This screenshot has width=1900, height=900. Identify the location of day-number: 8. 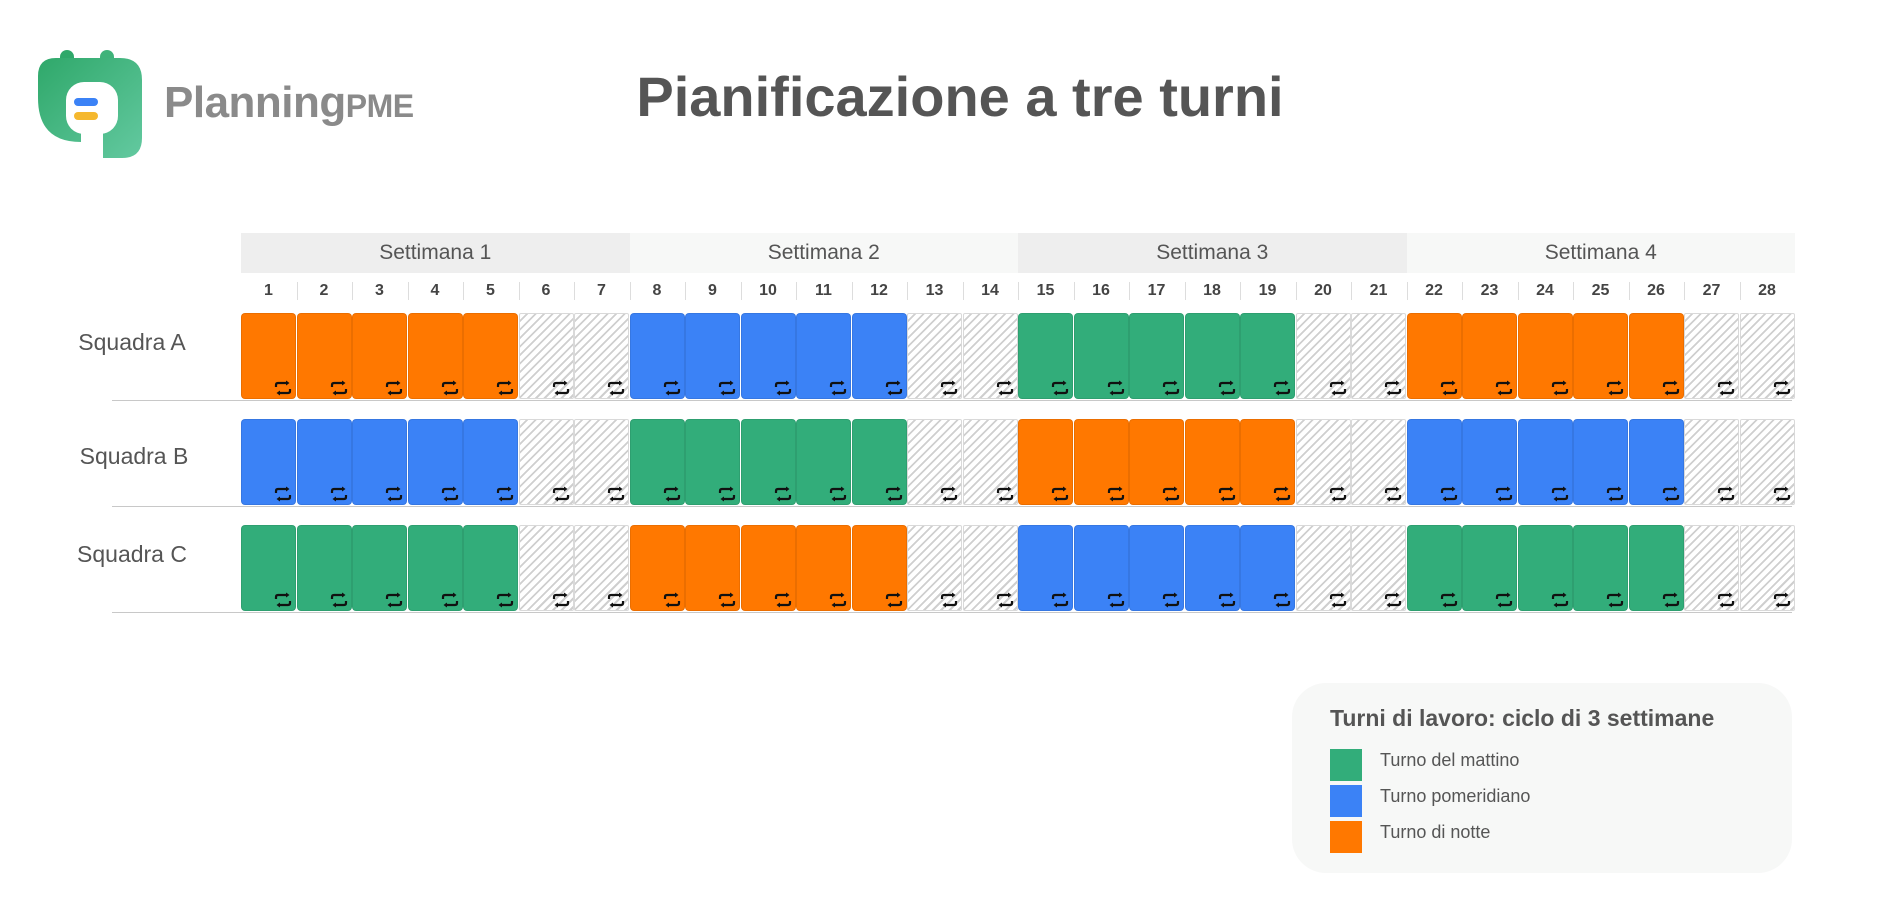
(657, 290).